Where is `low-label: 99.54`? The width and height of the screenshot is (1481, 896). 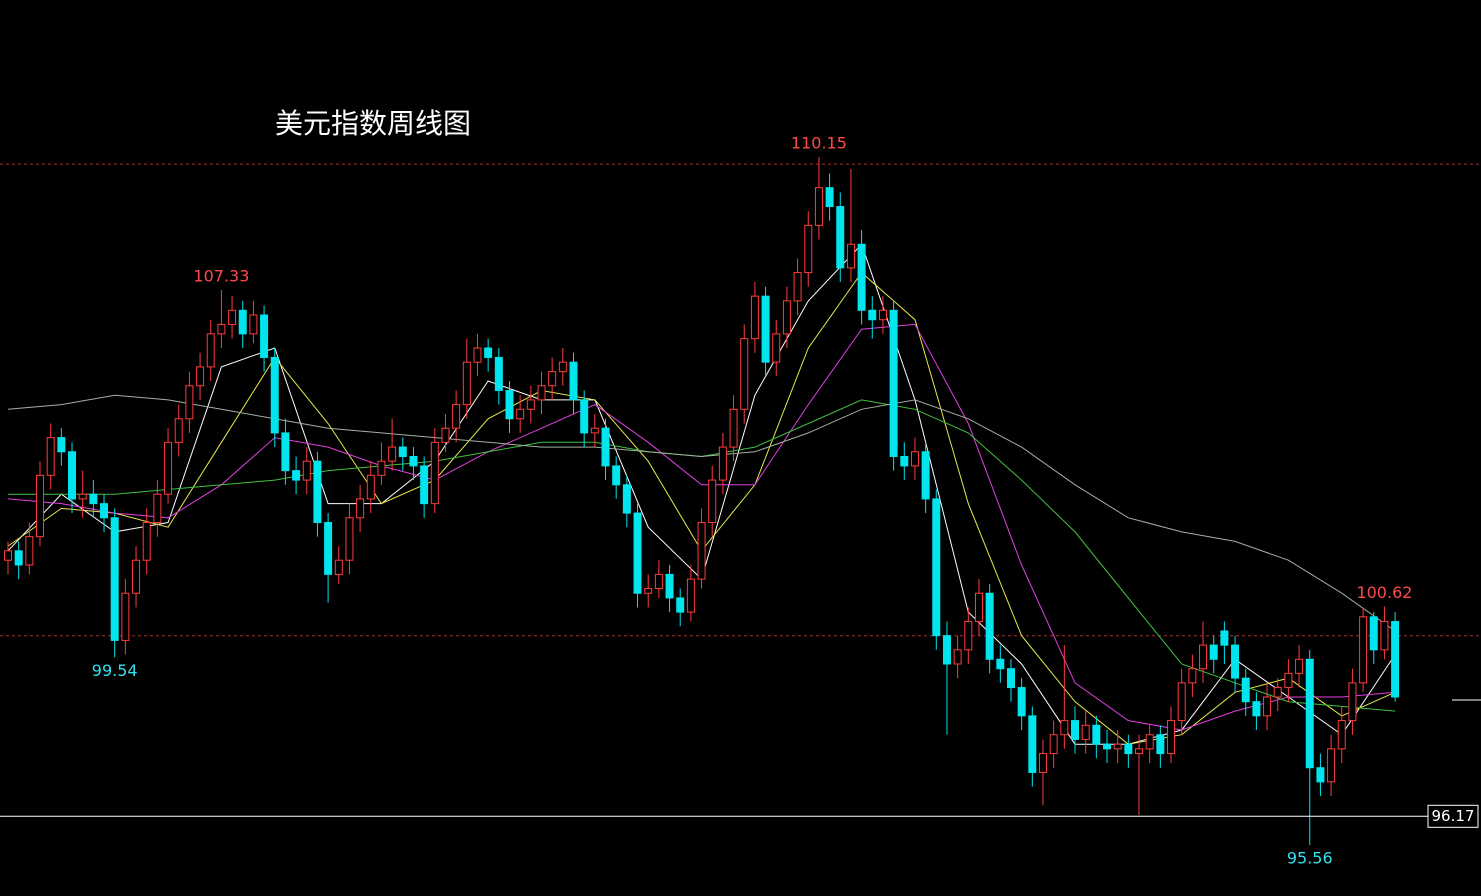
low-label: 99.54 is located at coordinates (115, 670).